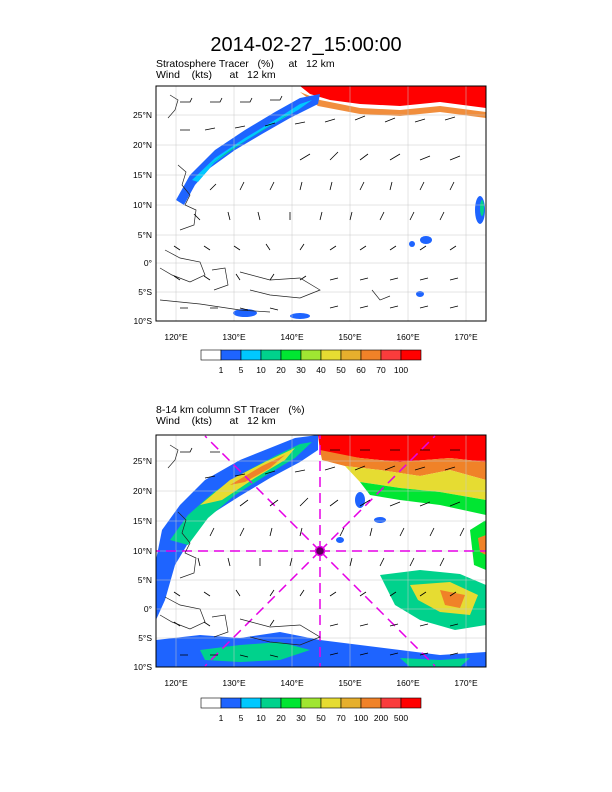 This screenshot has width=612, height=792. What do you see at coordinates (401, 718) in the screenshot?
I see `colorbar-label: 500` at bounding box center [401, 718].